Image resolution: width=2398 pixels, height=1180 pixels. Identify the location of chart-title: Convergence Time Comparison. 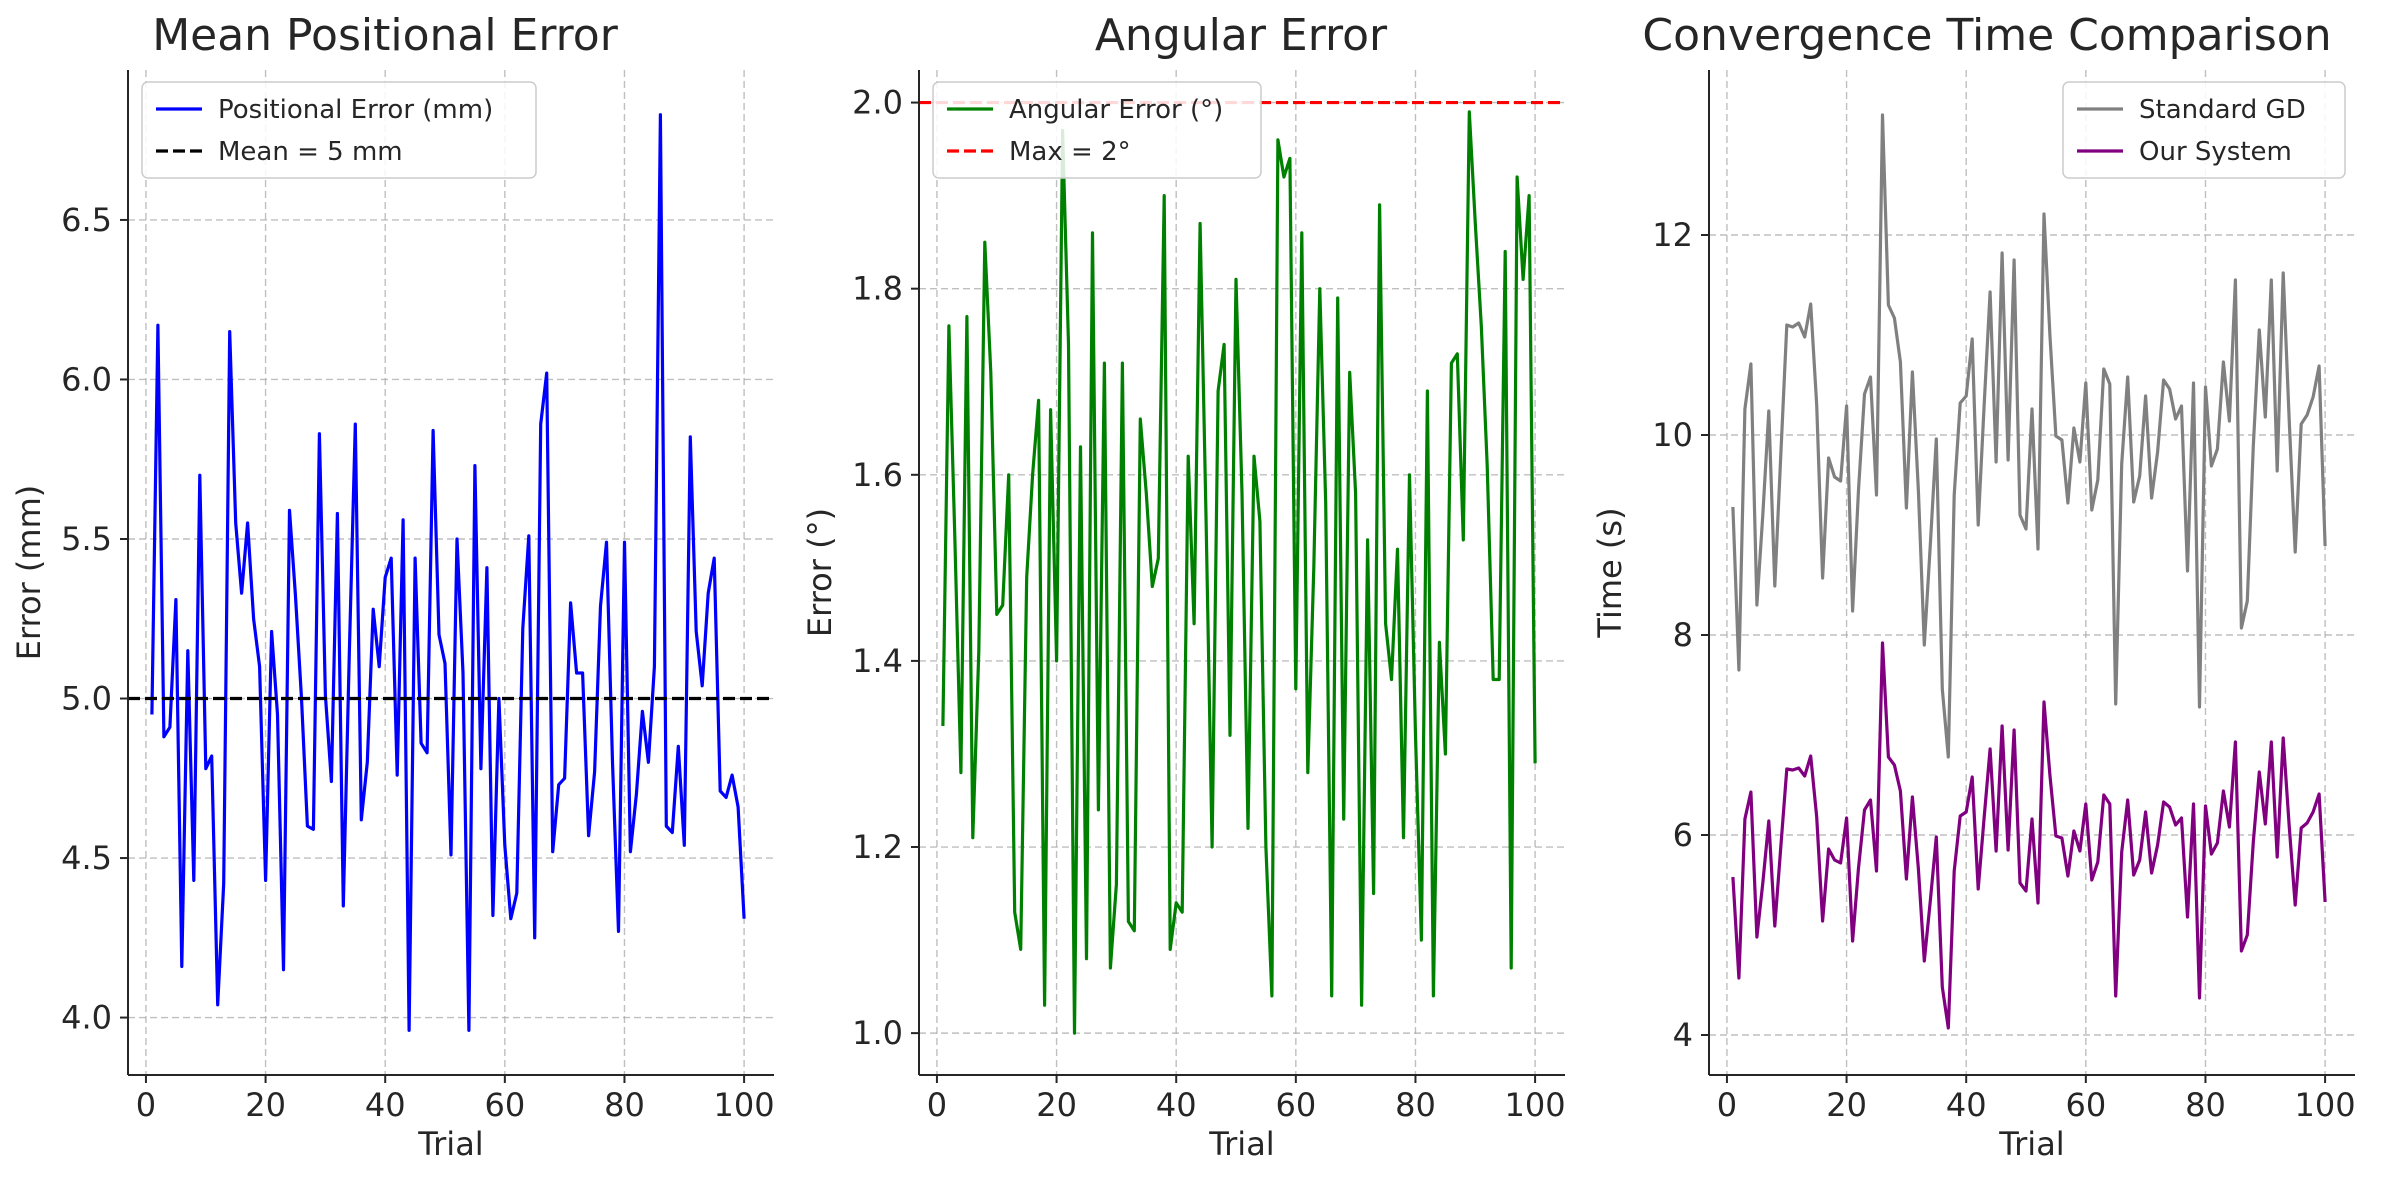
(1986, 35).